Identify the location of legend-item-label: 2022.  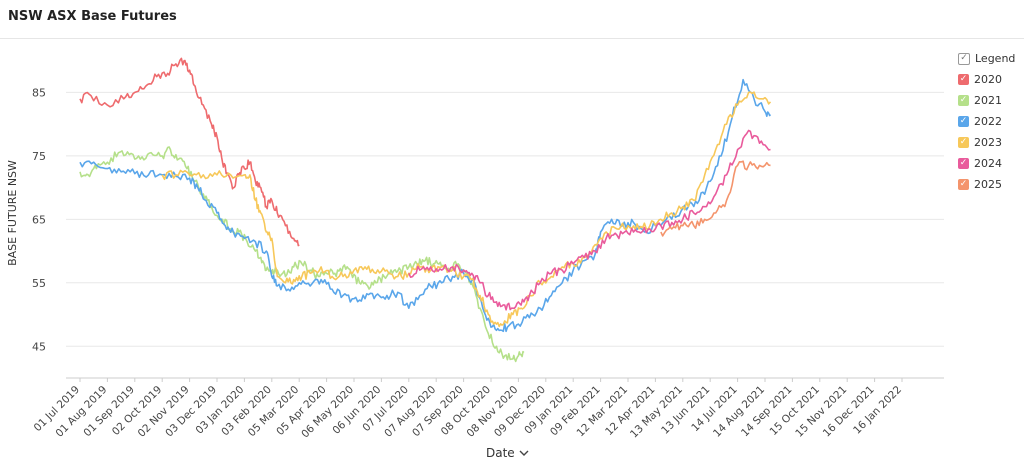
(988, 121).